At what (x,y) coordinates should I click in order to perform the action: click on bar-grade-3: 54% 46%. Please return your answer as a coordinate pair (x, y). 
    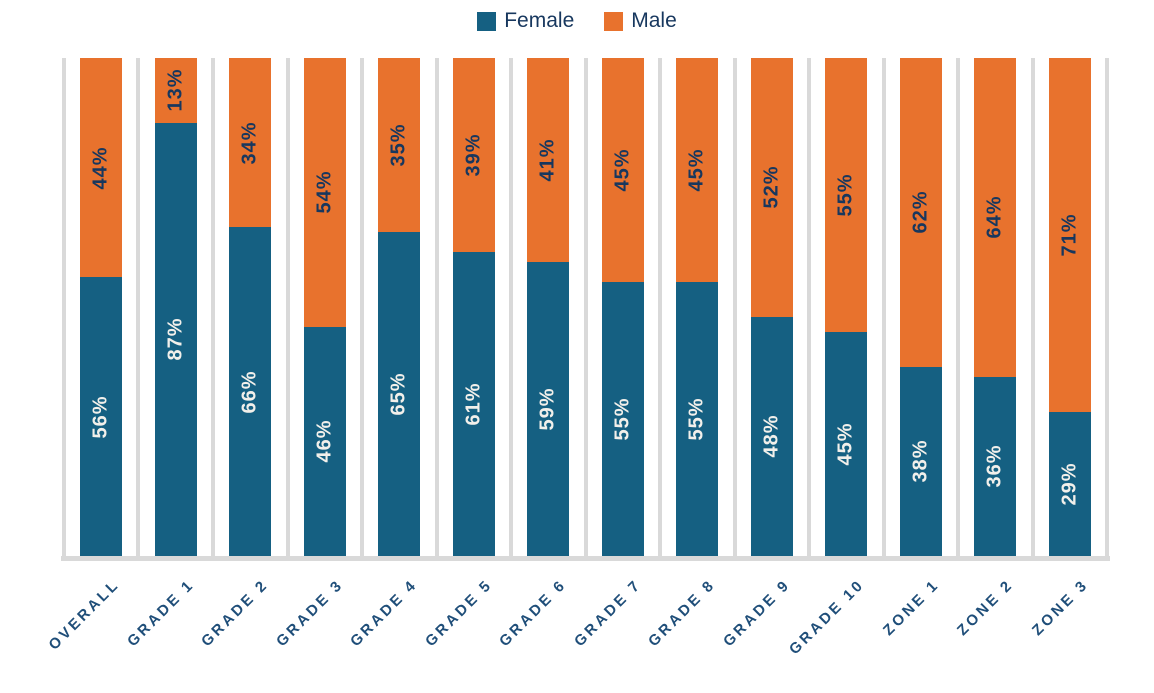
    Looking at the image, I should click on (324, 307).